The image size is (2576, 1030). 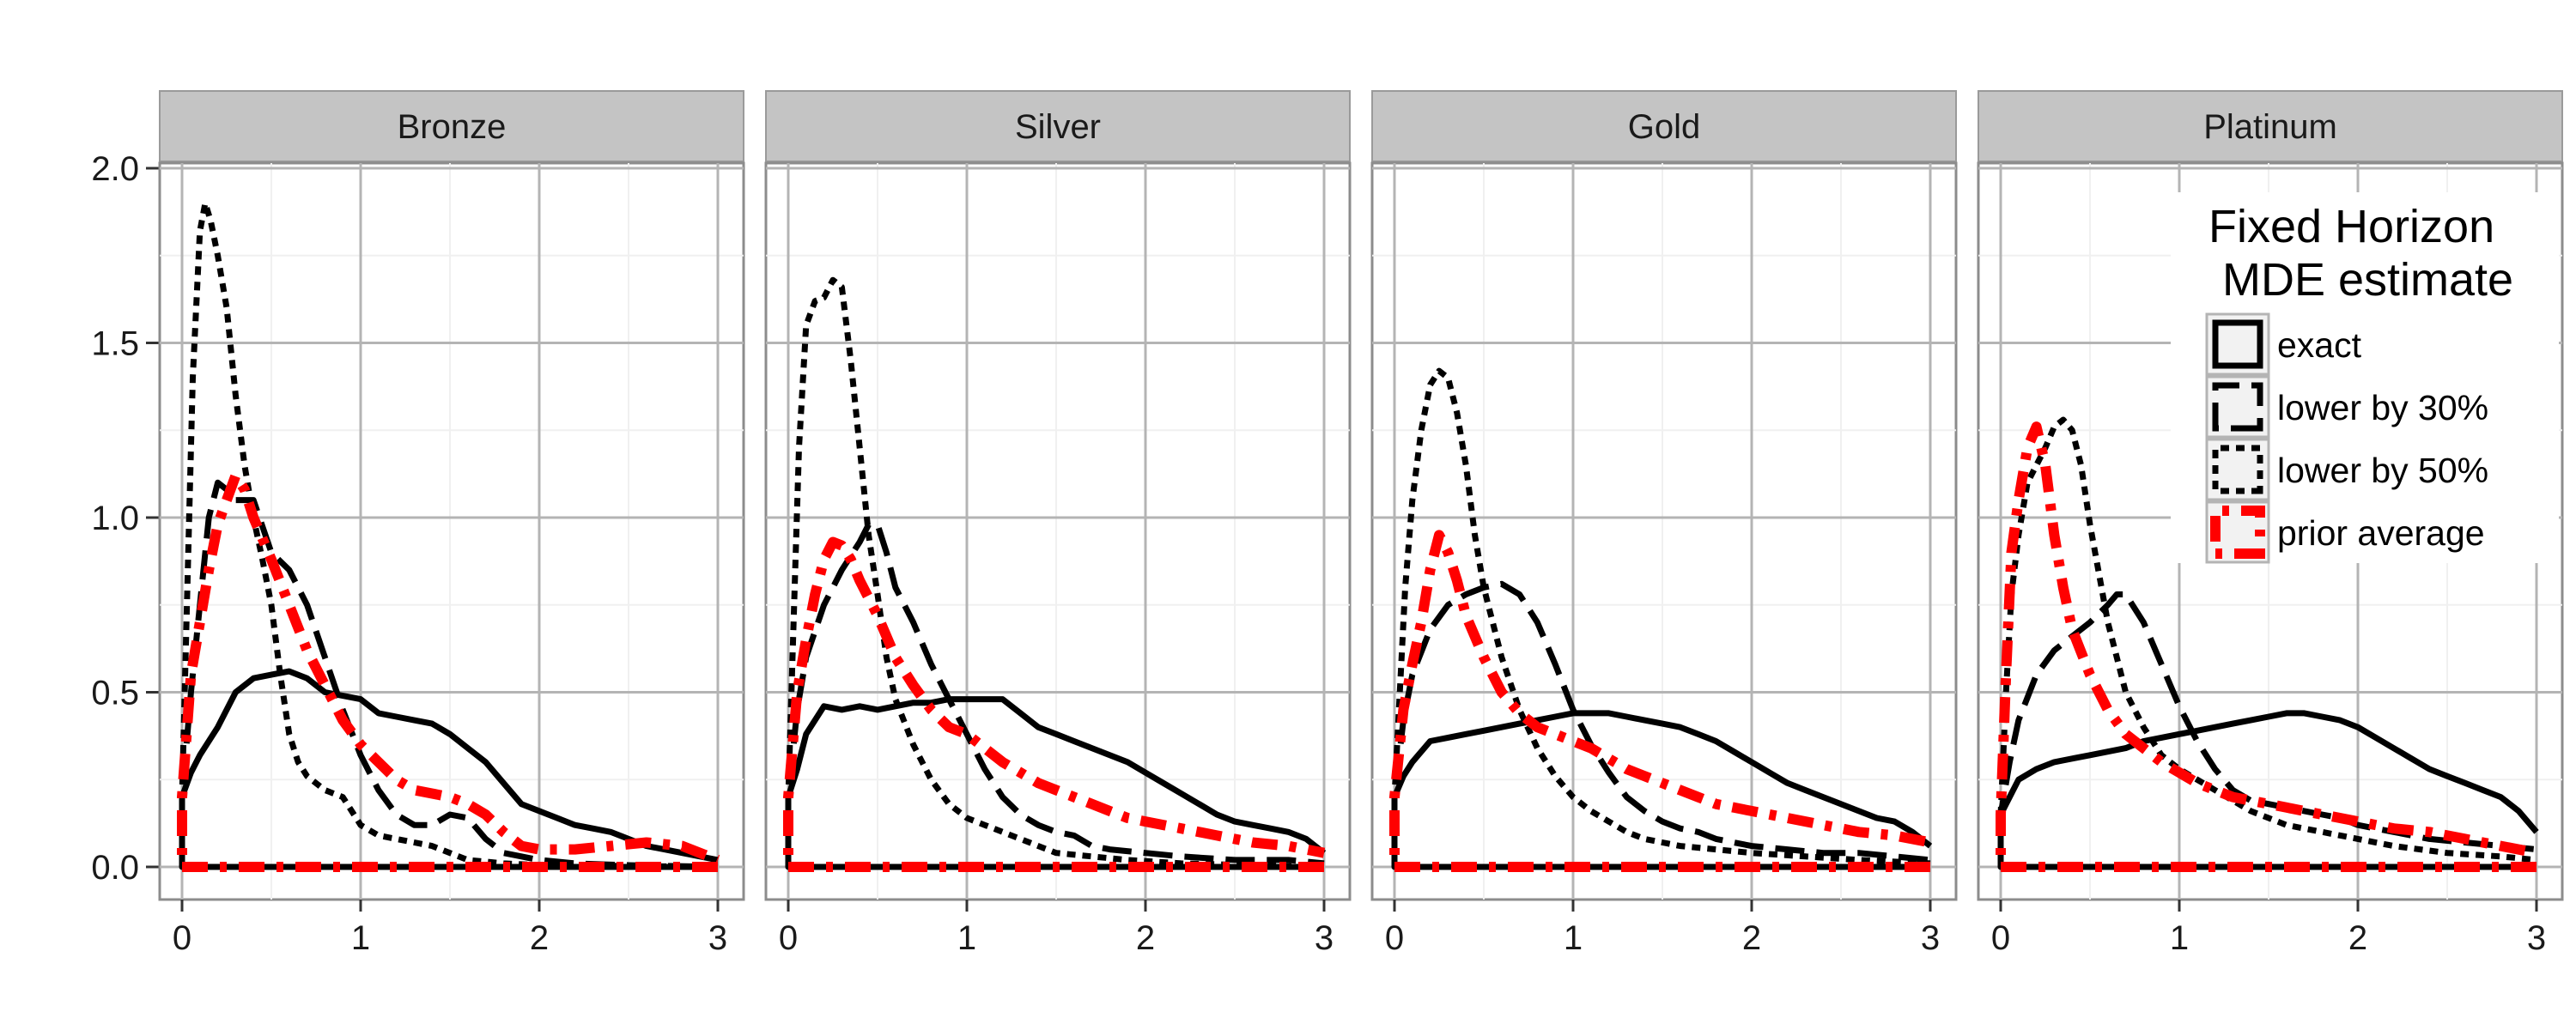 I want to click on legend-label-exact: exact, so click(x=2319, y=345).